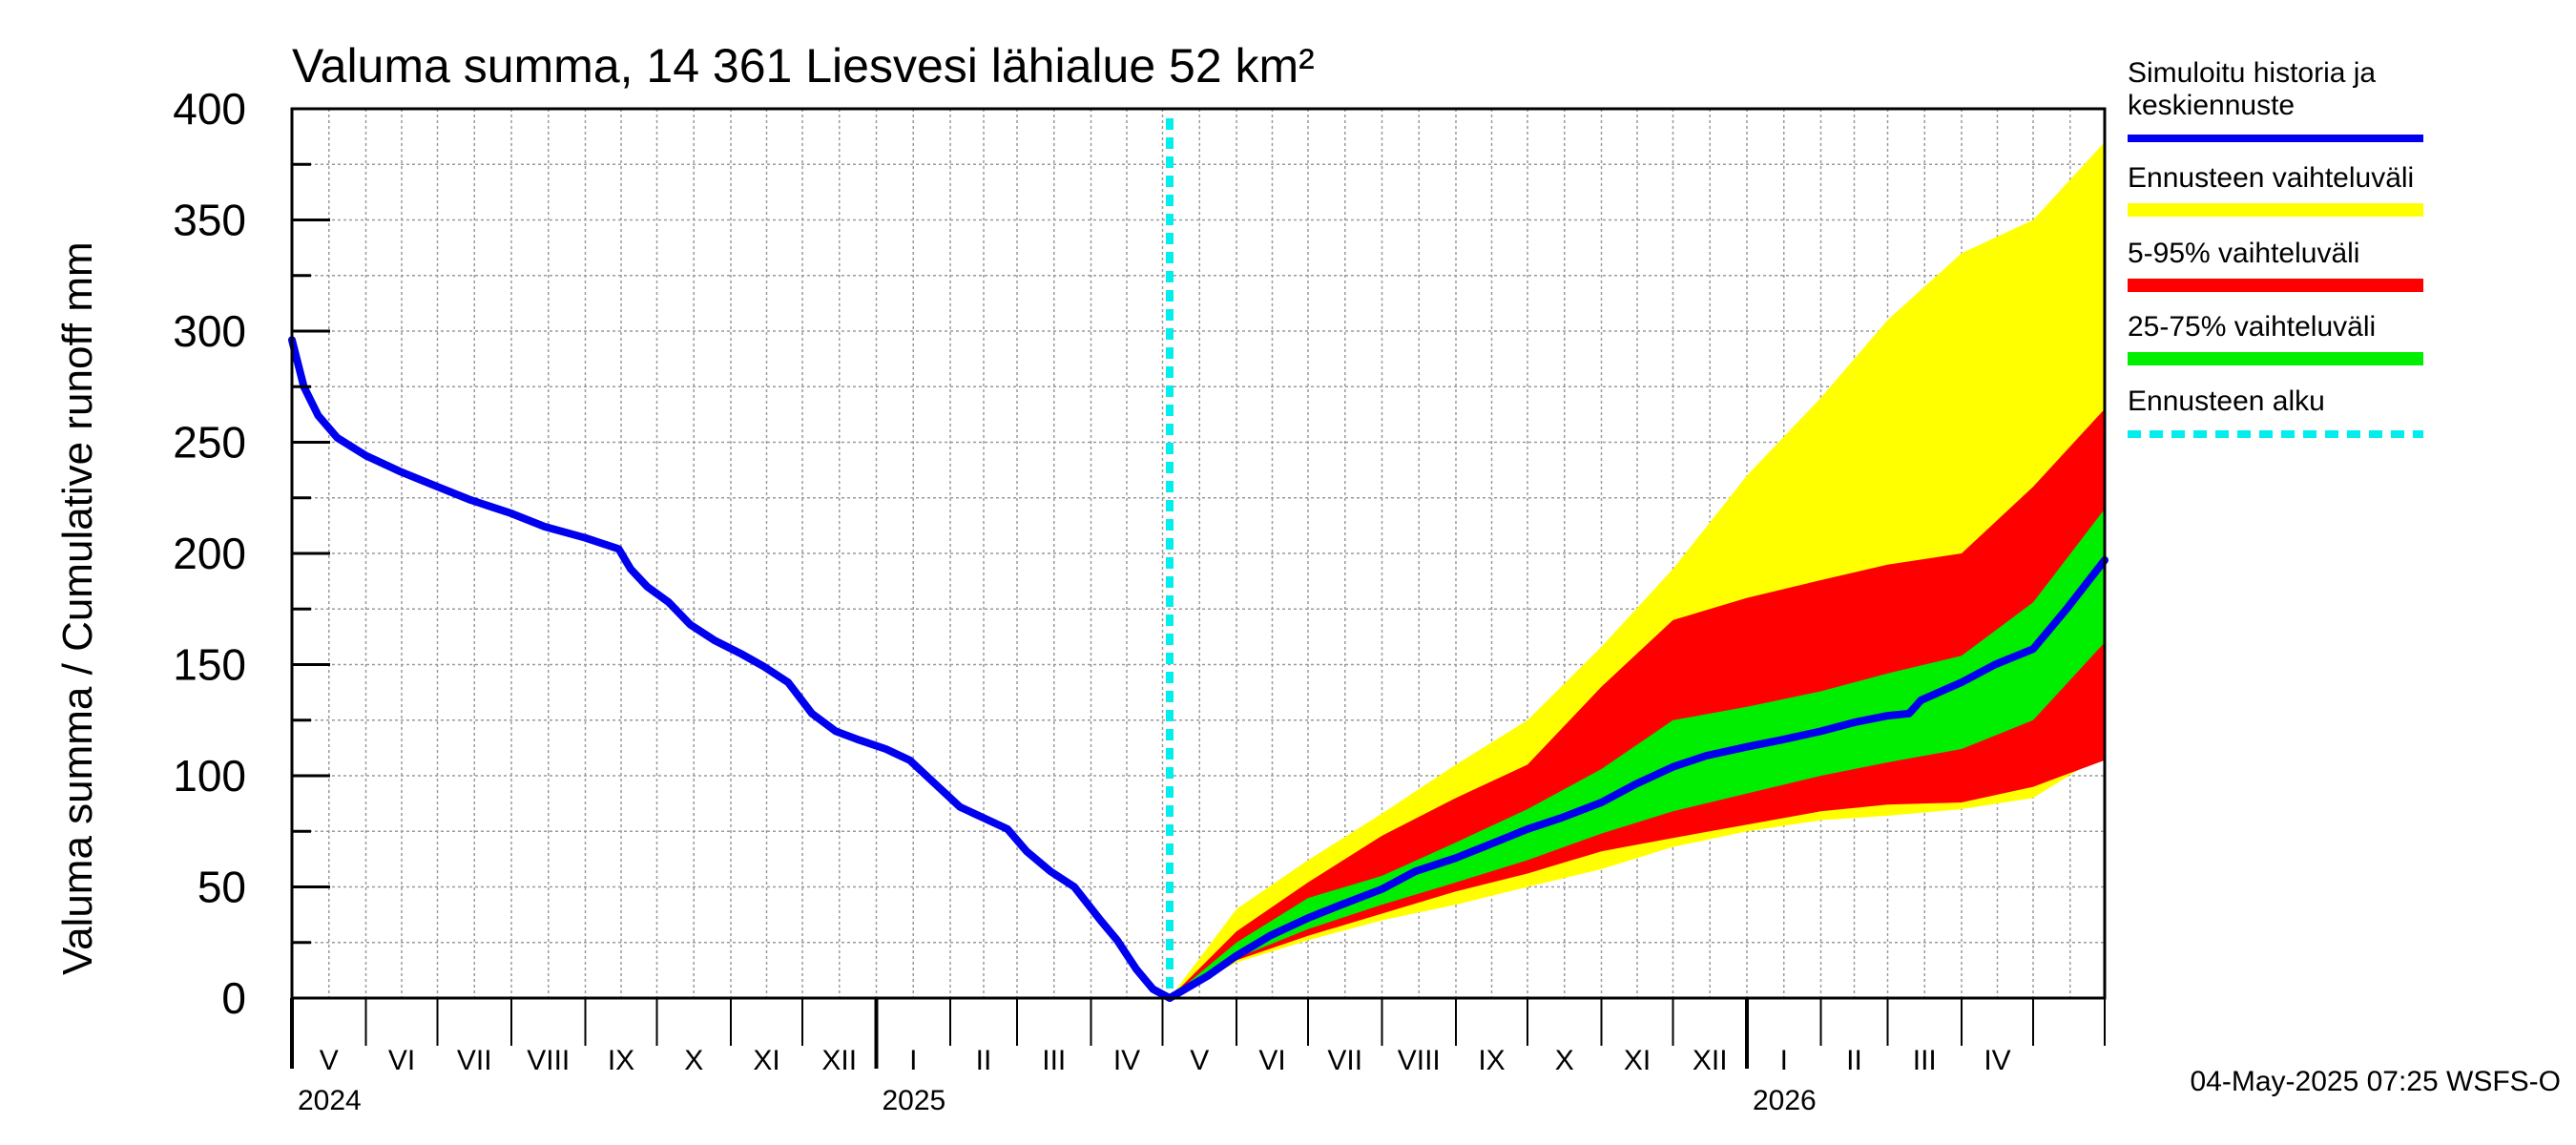  What do you see at coordinates (2226, 401) in the screenshot?
I see `legend-label: Ennusteen alku` at bounding box center [2226, 401].